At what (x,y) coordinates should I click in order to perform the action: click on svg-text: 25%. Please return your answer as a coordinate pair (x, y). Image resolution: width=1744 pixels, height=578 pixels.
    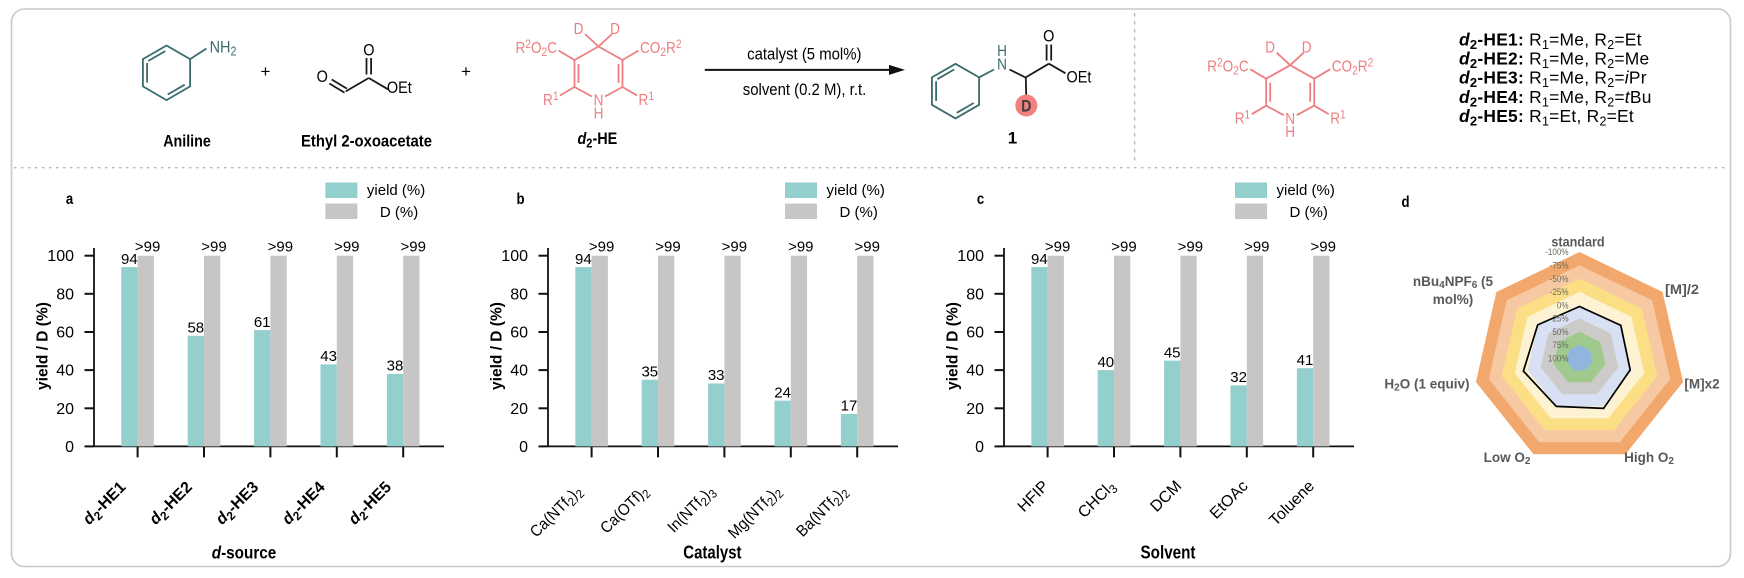
    Looking at the image, I should click on (1560, 318).